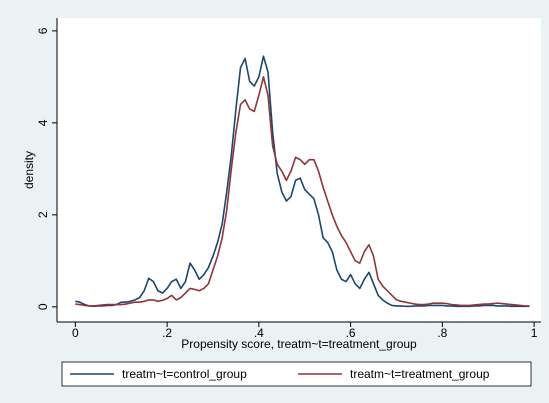  Describe the element at coordinates (43, 306) in the screenshot. I see `y-tick-label: 0` at that location.